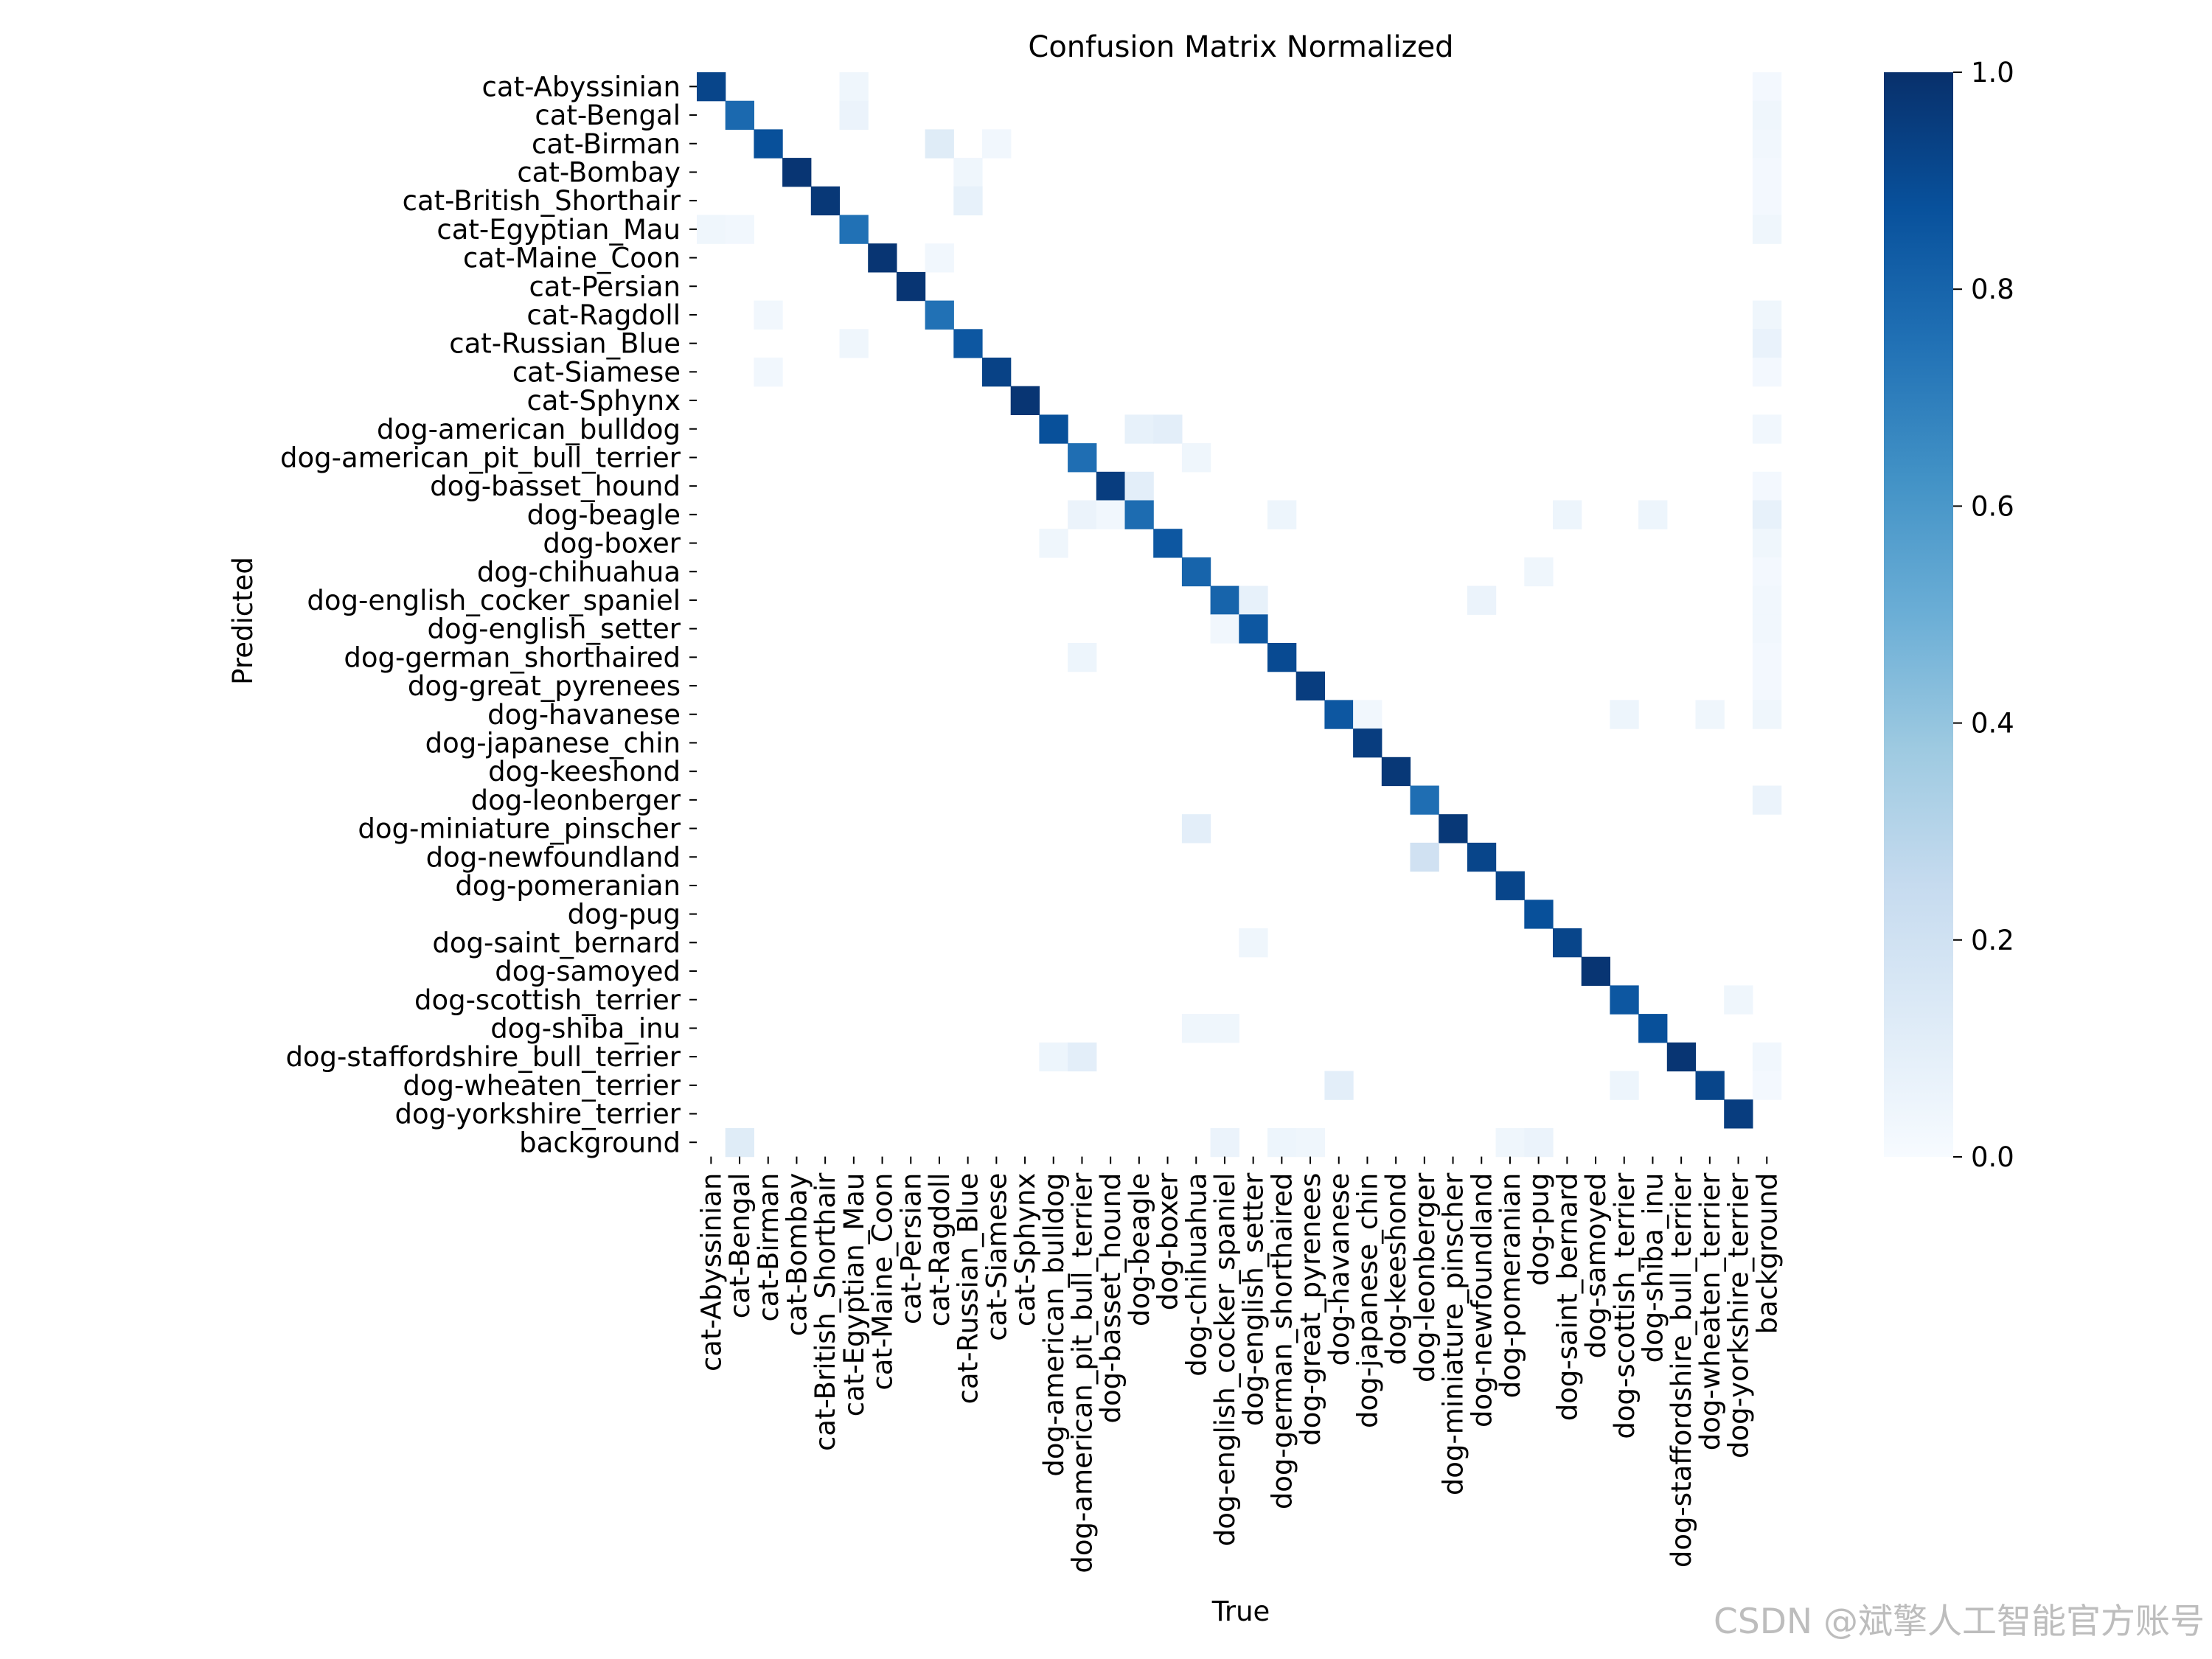  What do you see at coordinates (1367, 714) in the screenshot?
I see `cell-dog-havanese-vs-dog-japanese-chin` at bounding box center [1367, 714].